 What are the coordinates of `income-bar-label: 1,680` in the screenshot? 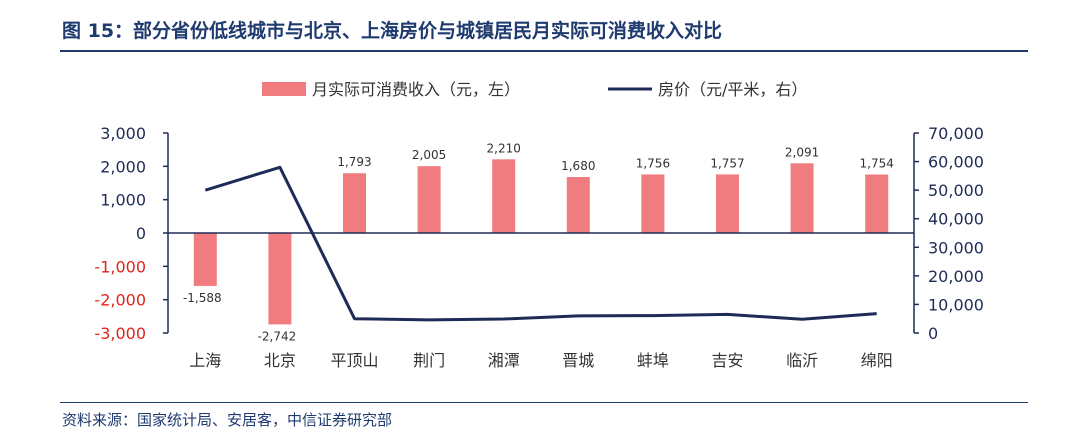 It's located at (578, 166).